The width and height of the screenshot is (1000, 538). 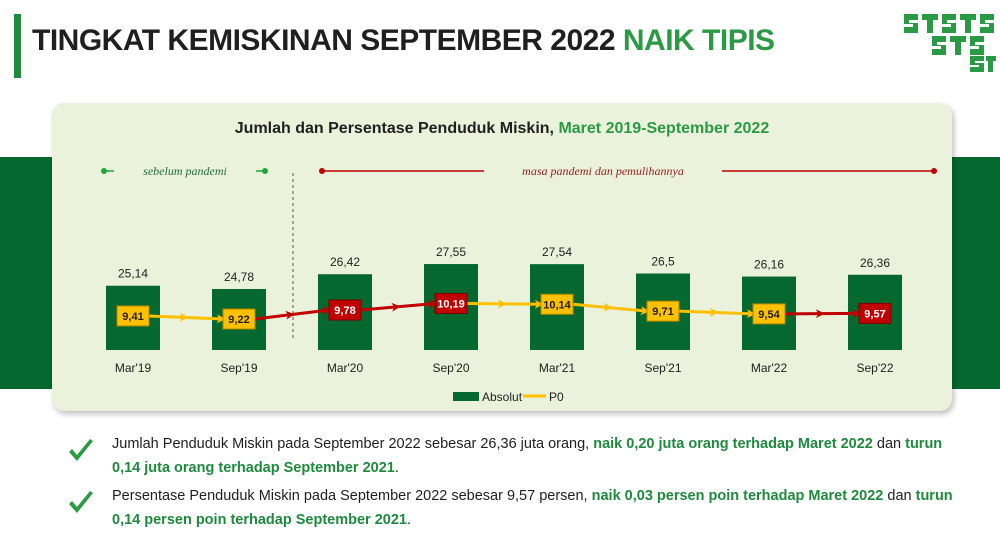 What do you see at coordinates (663, 262) in the screenshot?
I see `bar-value-label: 26,5` at bounding box center [663, 262].